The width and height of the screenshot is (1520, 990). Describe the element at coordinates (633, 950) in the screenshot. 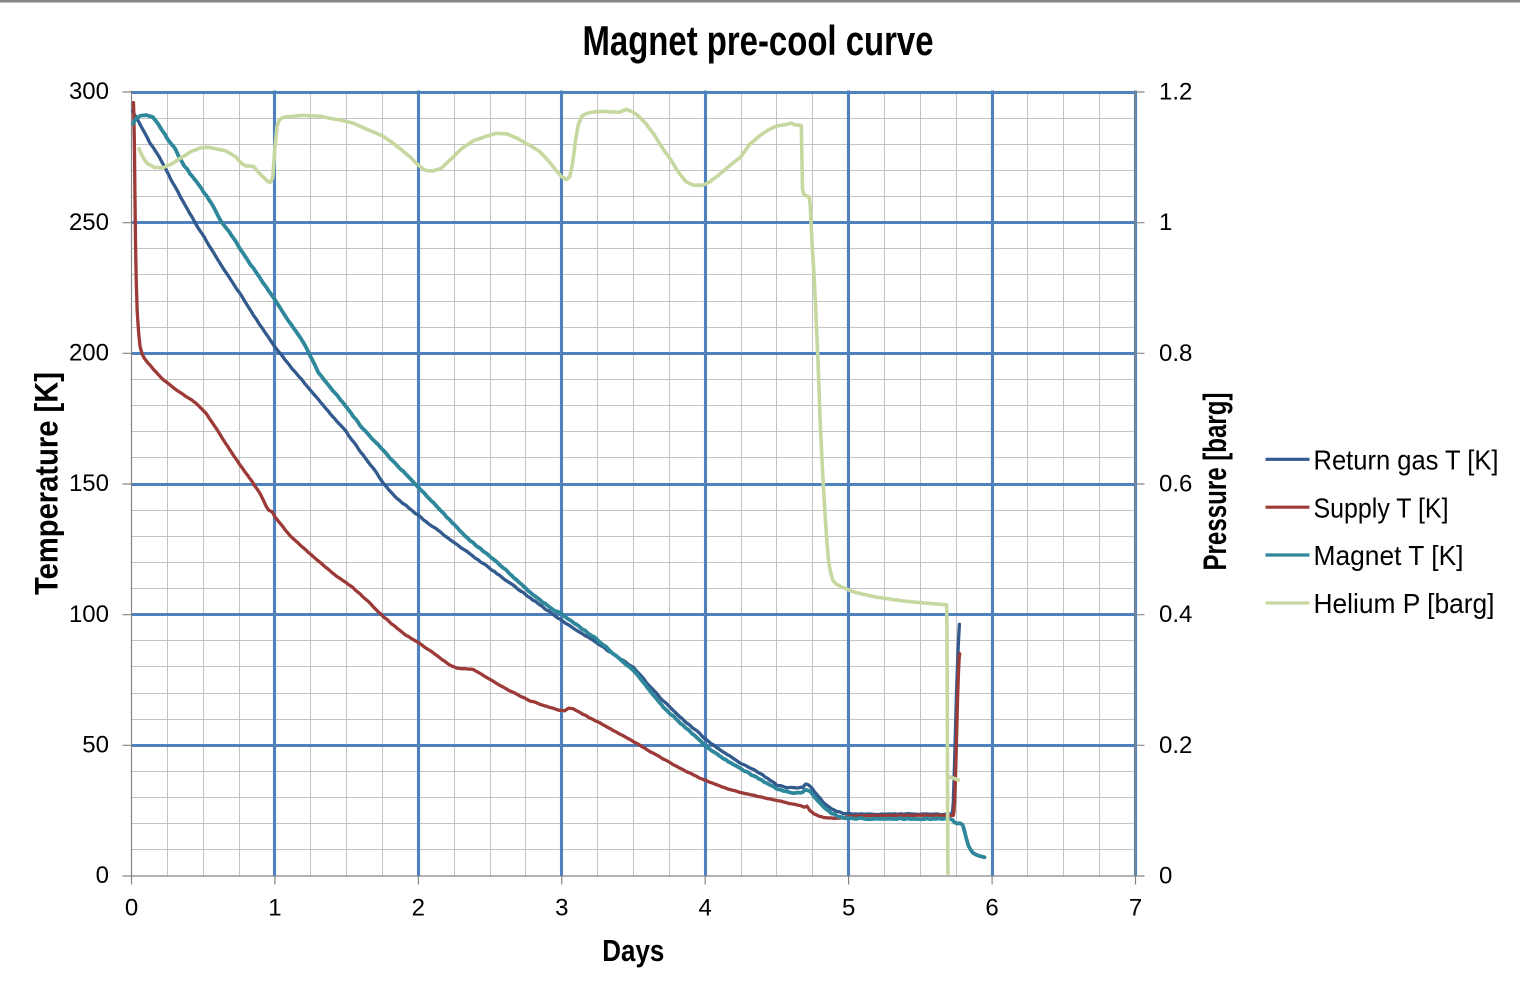

I see `svg-text: Days` at that location.